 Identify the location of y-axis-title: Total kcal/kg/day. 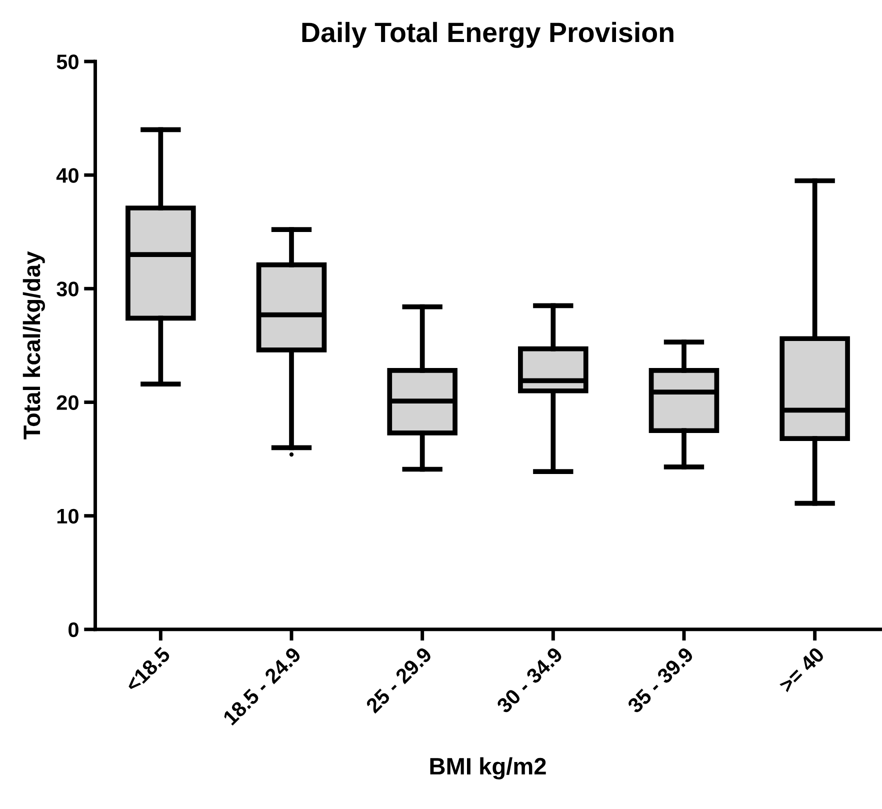
(33, 345).